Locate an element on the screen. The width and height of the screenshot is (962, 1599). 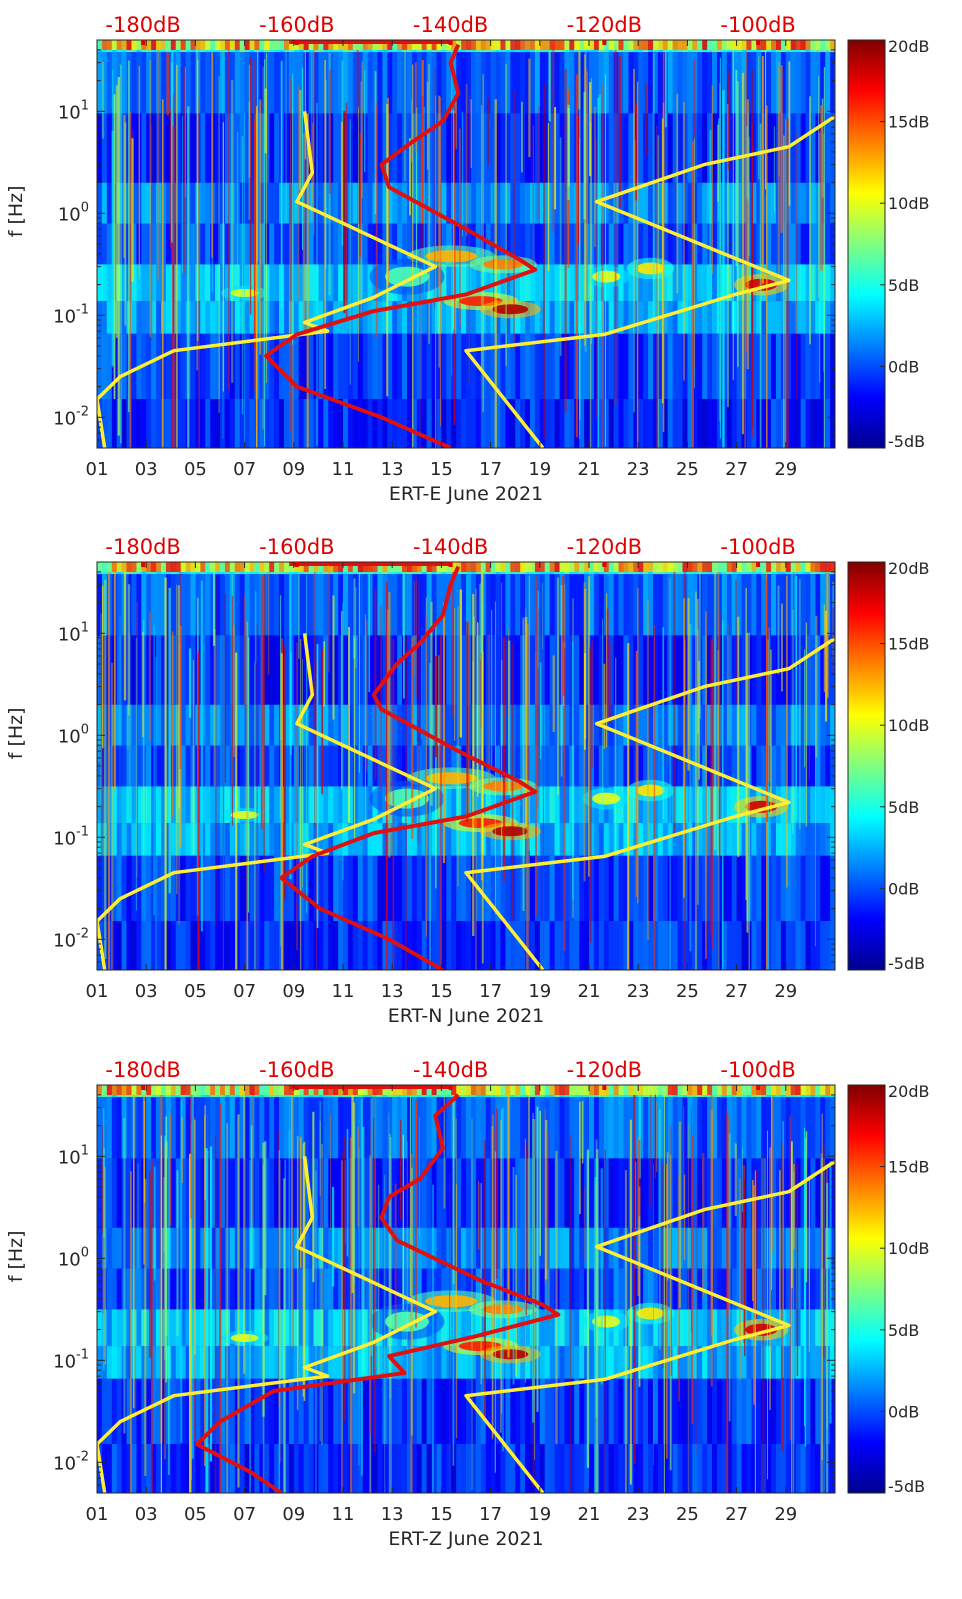
x-axis-title: ERT-Z June 2021 is located at coordinates (465, 1539).